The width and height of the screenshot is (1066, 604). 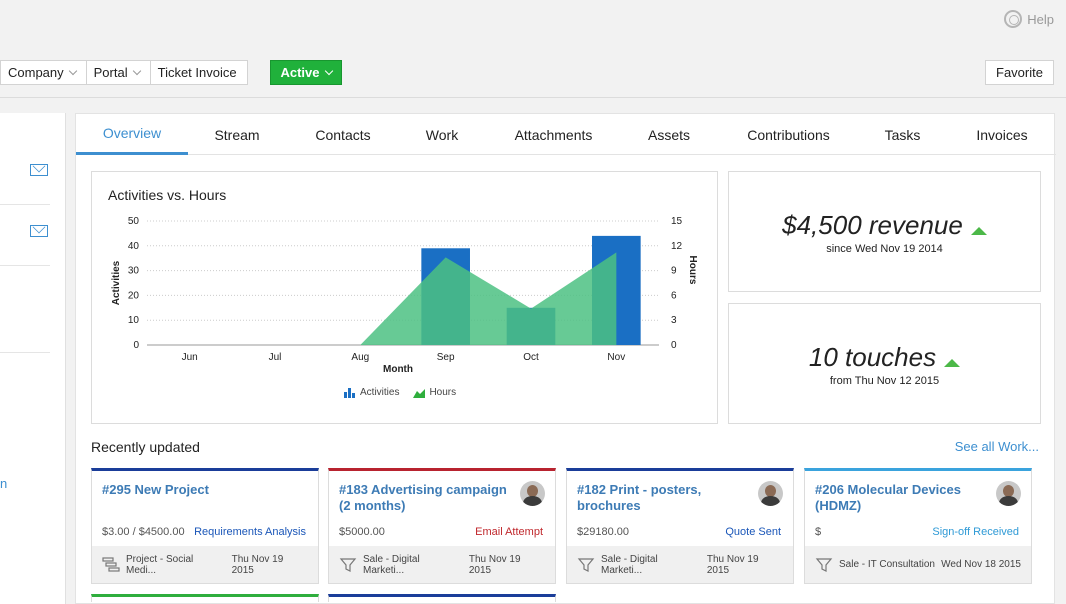 What do you see at coordinates (134, 320) in the screenshot?
I see `y-tick-label: 10` at bounding box center [134, 320].